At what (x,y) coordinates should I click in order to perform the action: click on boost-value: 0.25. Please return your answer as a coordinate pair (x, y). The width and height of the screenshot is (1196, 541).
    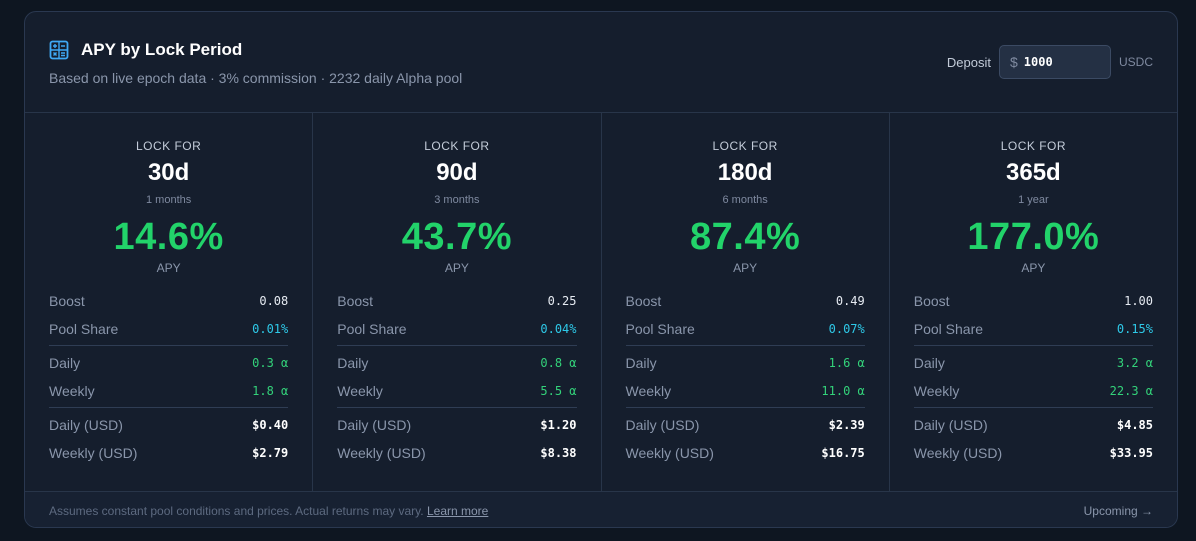
    Looking at the image, I should click on (562, 301).